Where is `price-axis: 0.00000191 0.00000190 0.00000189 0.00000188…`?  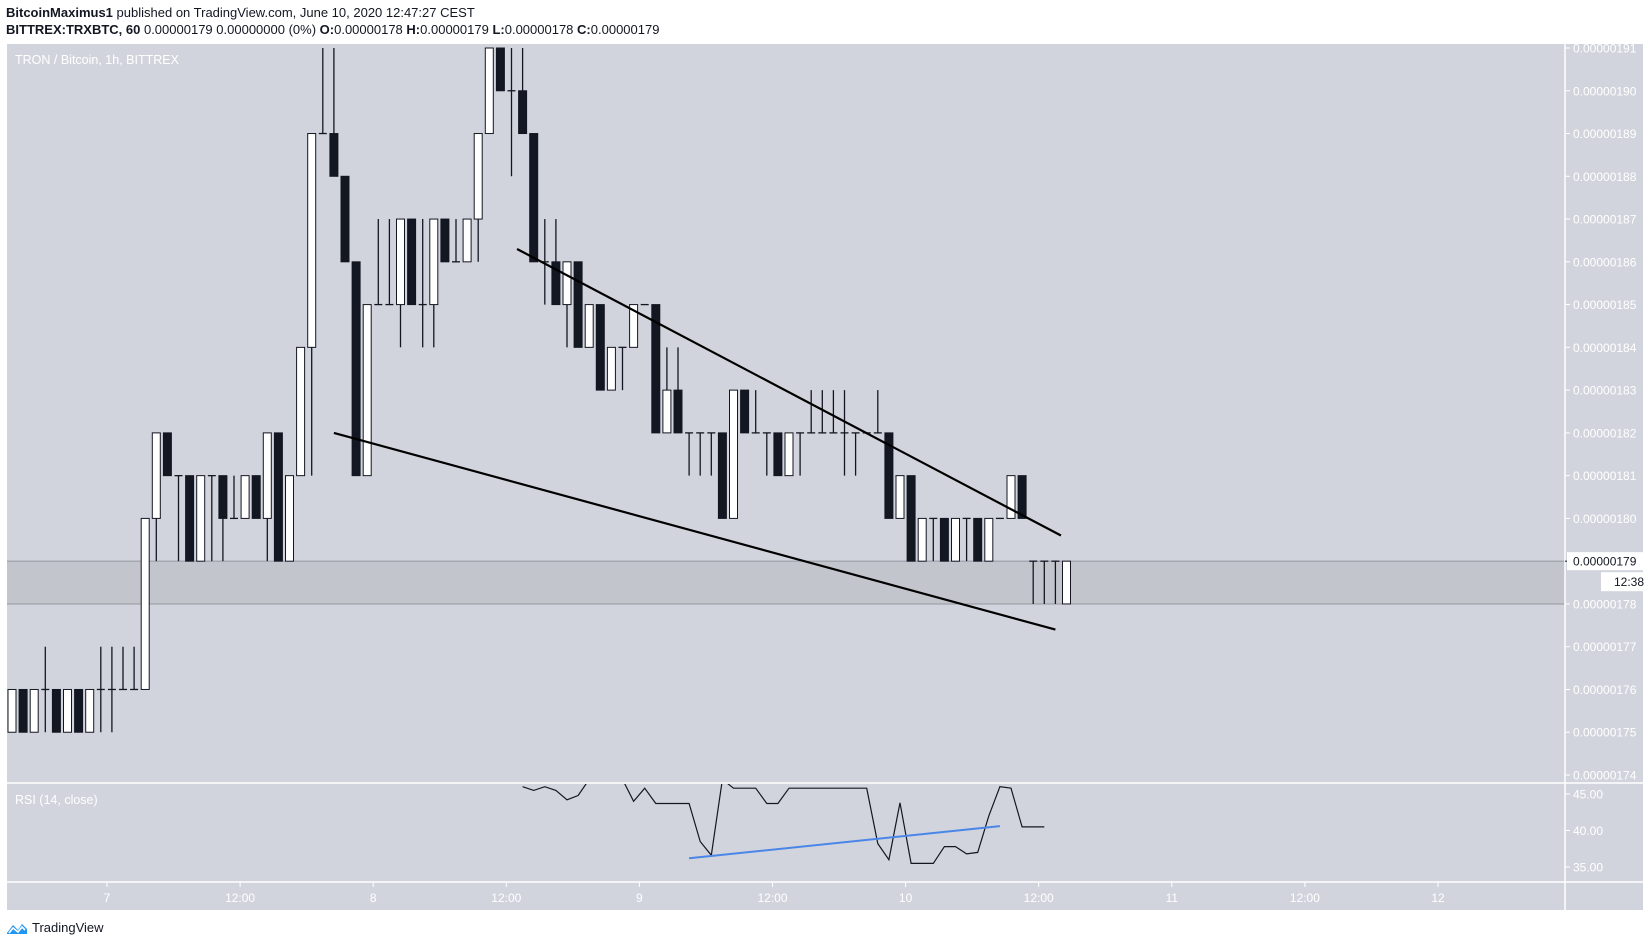 price-axis: 0.00000191 0.00000190 0.00000189 0.00000188… is located at coordinates (1608, 412).